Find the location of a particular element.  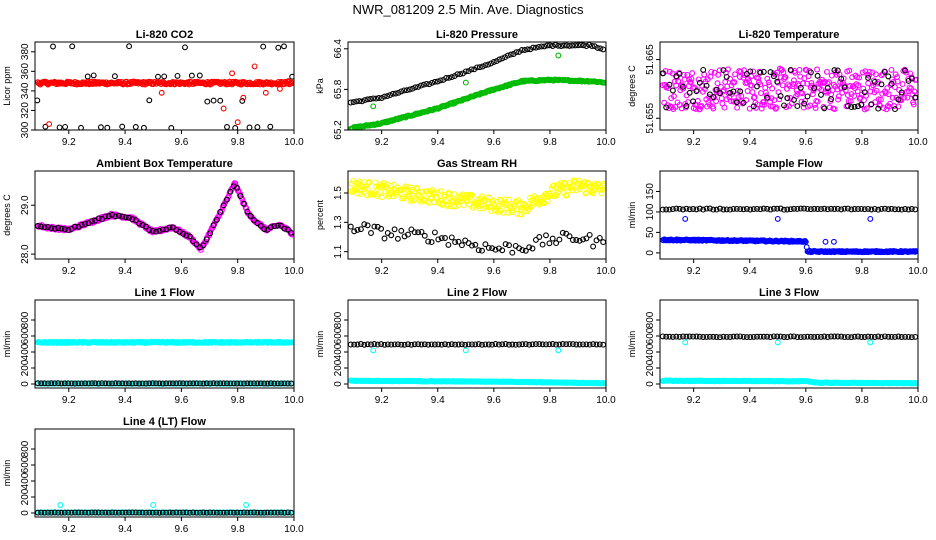

plot-frame is located at coordinates (477, 344).